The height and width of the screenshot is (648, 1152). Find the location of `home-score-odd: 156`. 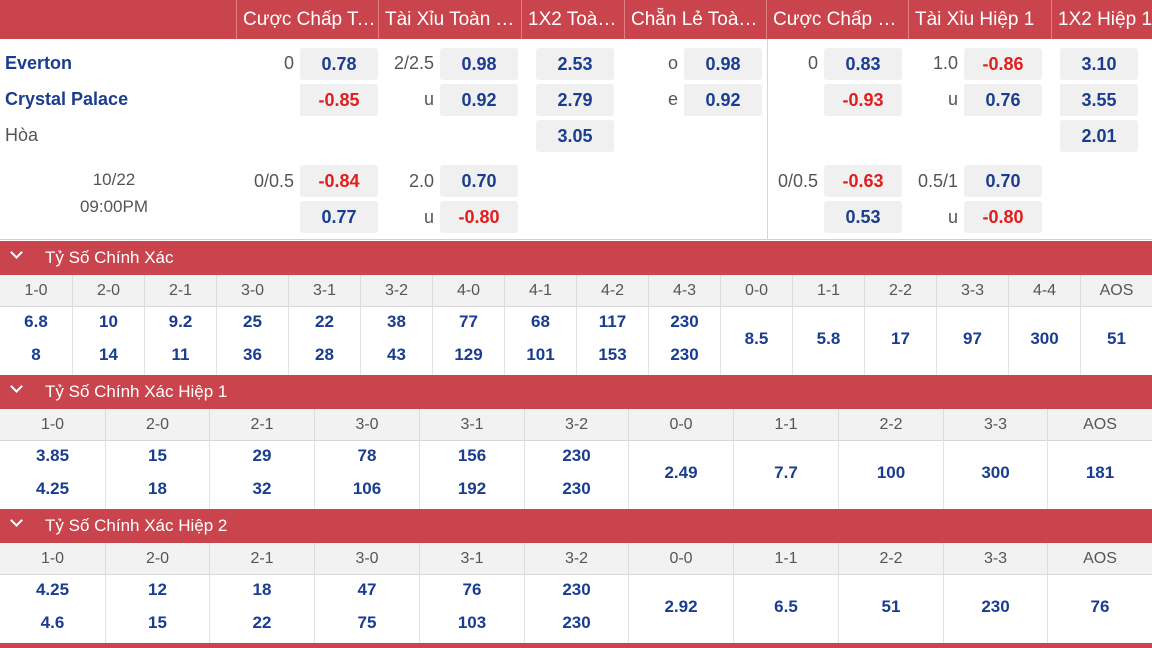

home-score-odd: 156 is located at coordinates (472, 455).